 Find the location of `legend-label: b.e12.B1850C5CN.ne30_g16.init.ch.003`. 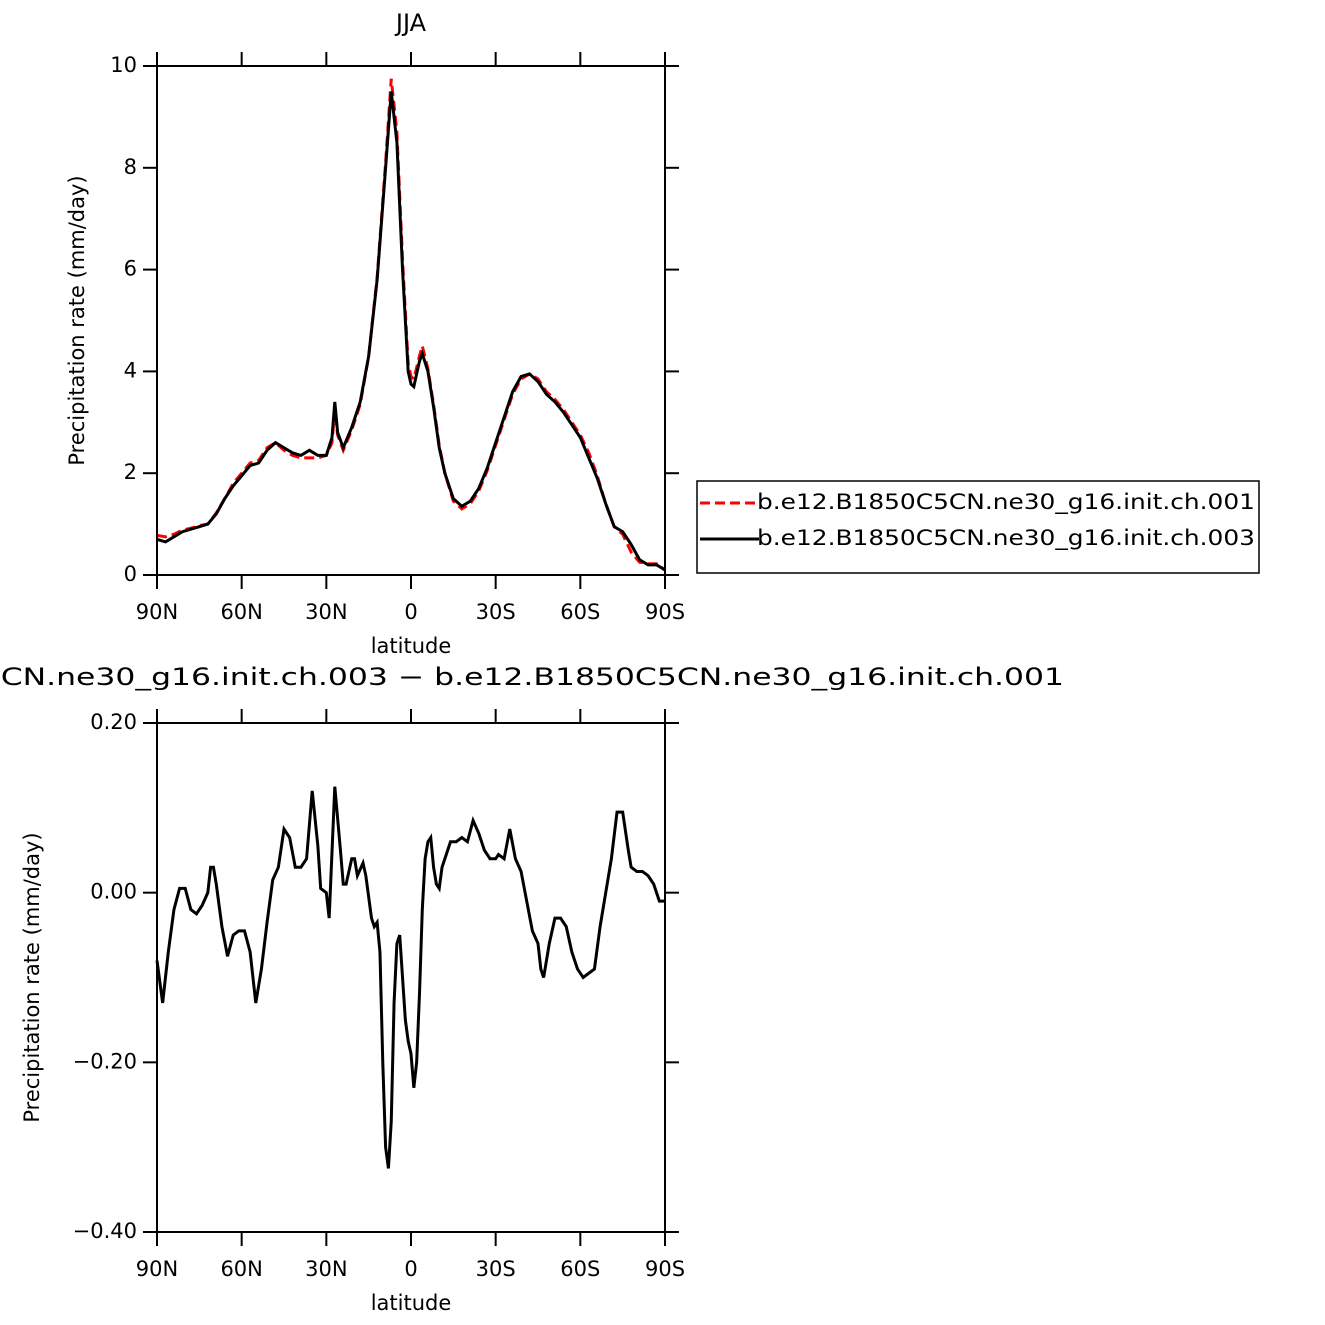

legend-label: b.e12.B1850C5CN.ne30_g16.init.ch.003 is located at coordinates (1006, 538).